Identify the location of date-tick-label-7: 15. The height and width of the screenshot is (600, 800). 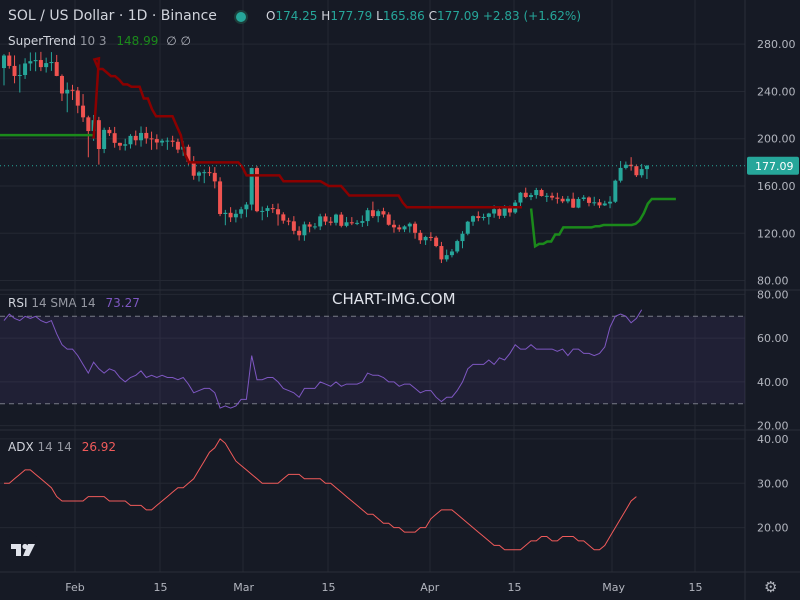
(696, 587).